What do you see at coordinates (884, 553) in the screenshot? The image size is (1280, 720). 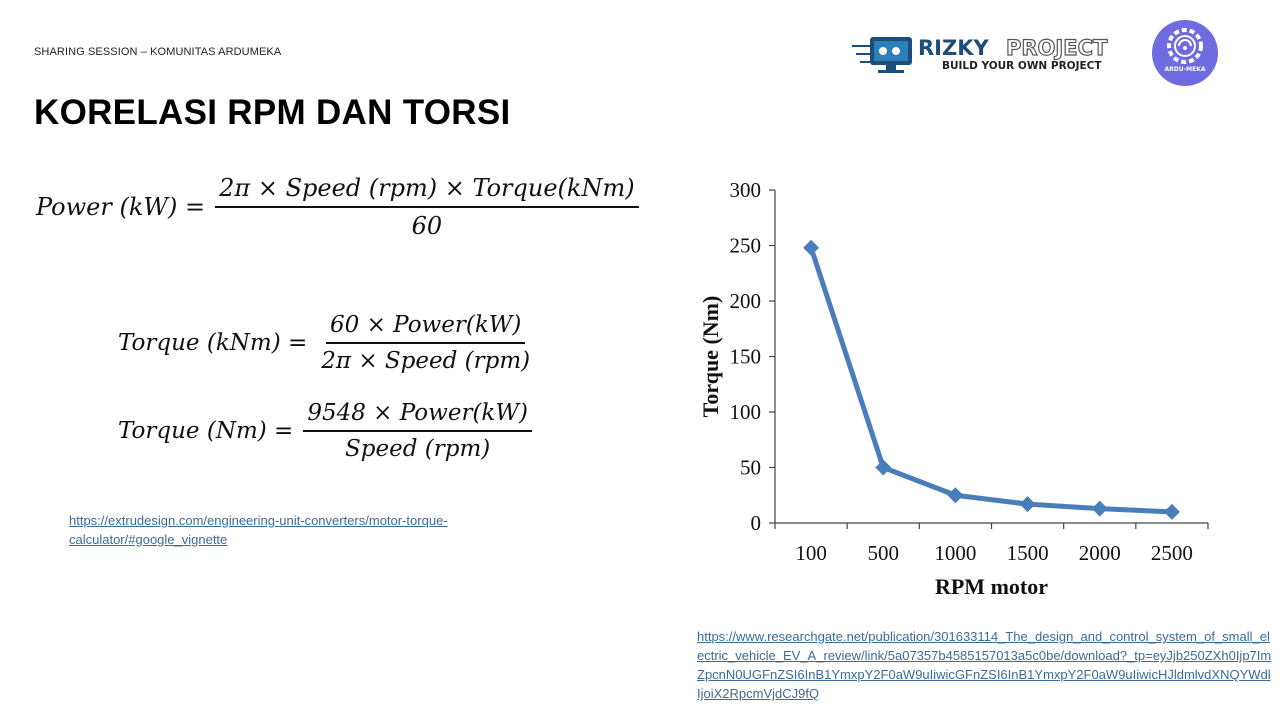 I see `x-tick-label: 500` at bounding box center [884, 553].